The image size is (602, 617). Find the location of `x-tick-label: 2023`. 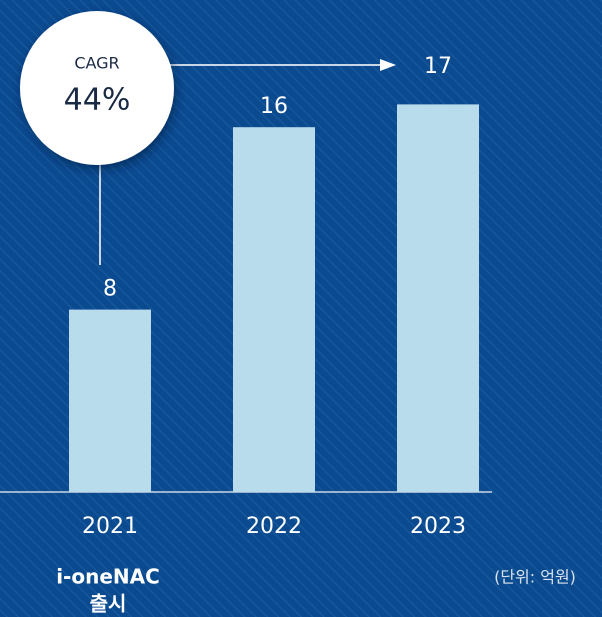

x-tick-label: 2023 is located at coordinates (438, 526).